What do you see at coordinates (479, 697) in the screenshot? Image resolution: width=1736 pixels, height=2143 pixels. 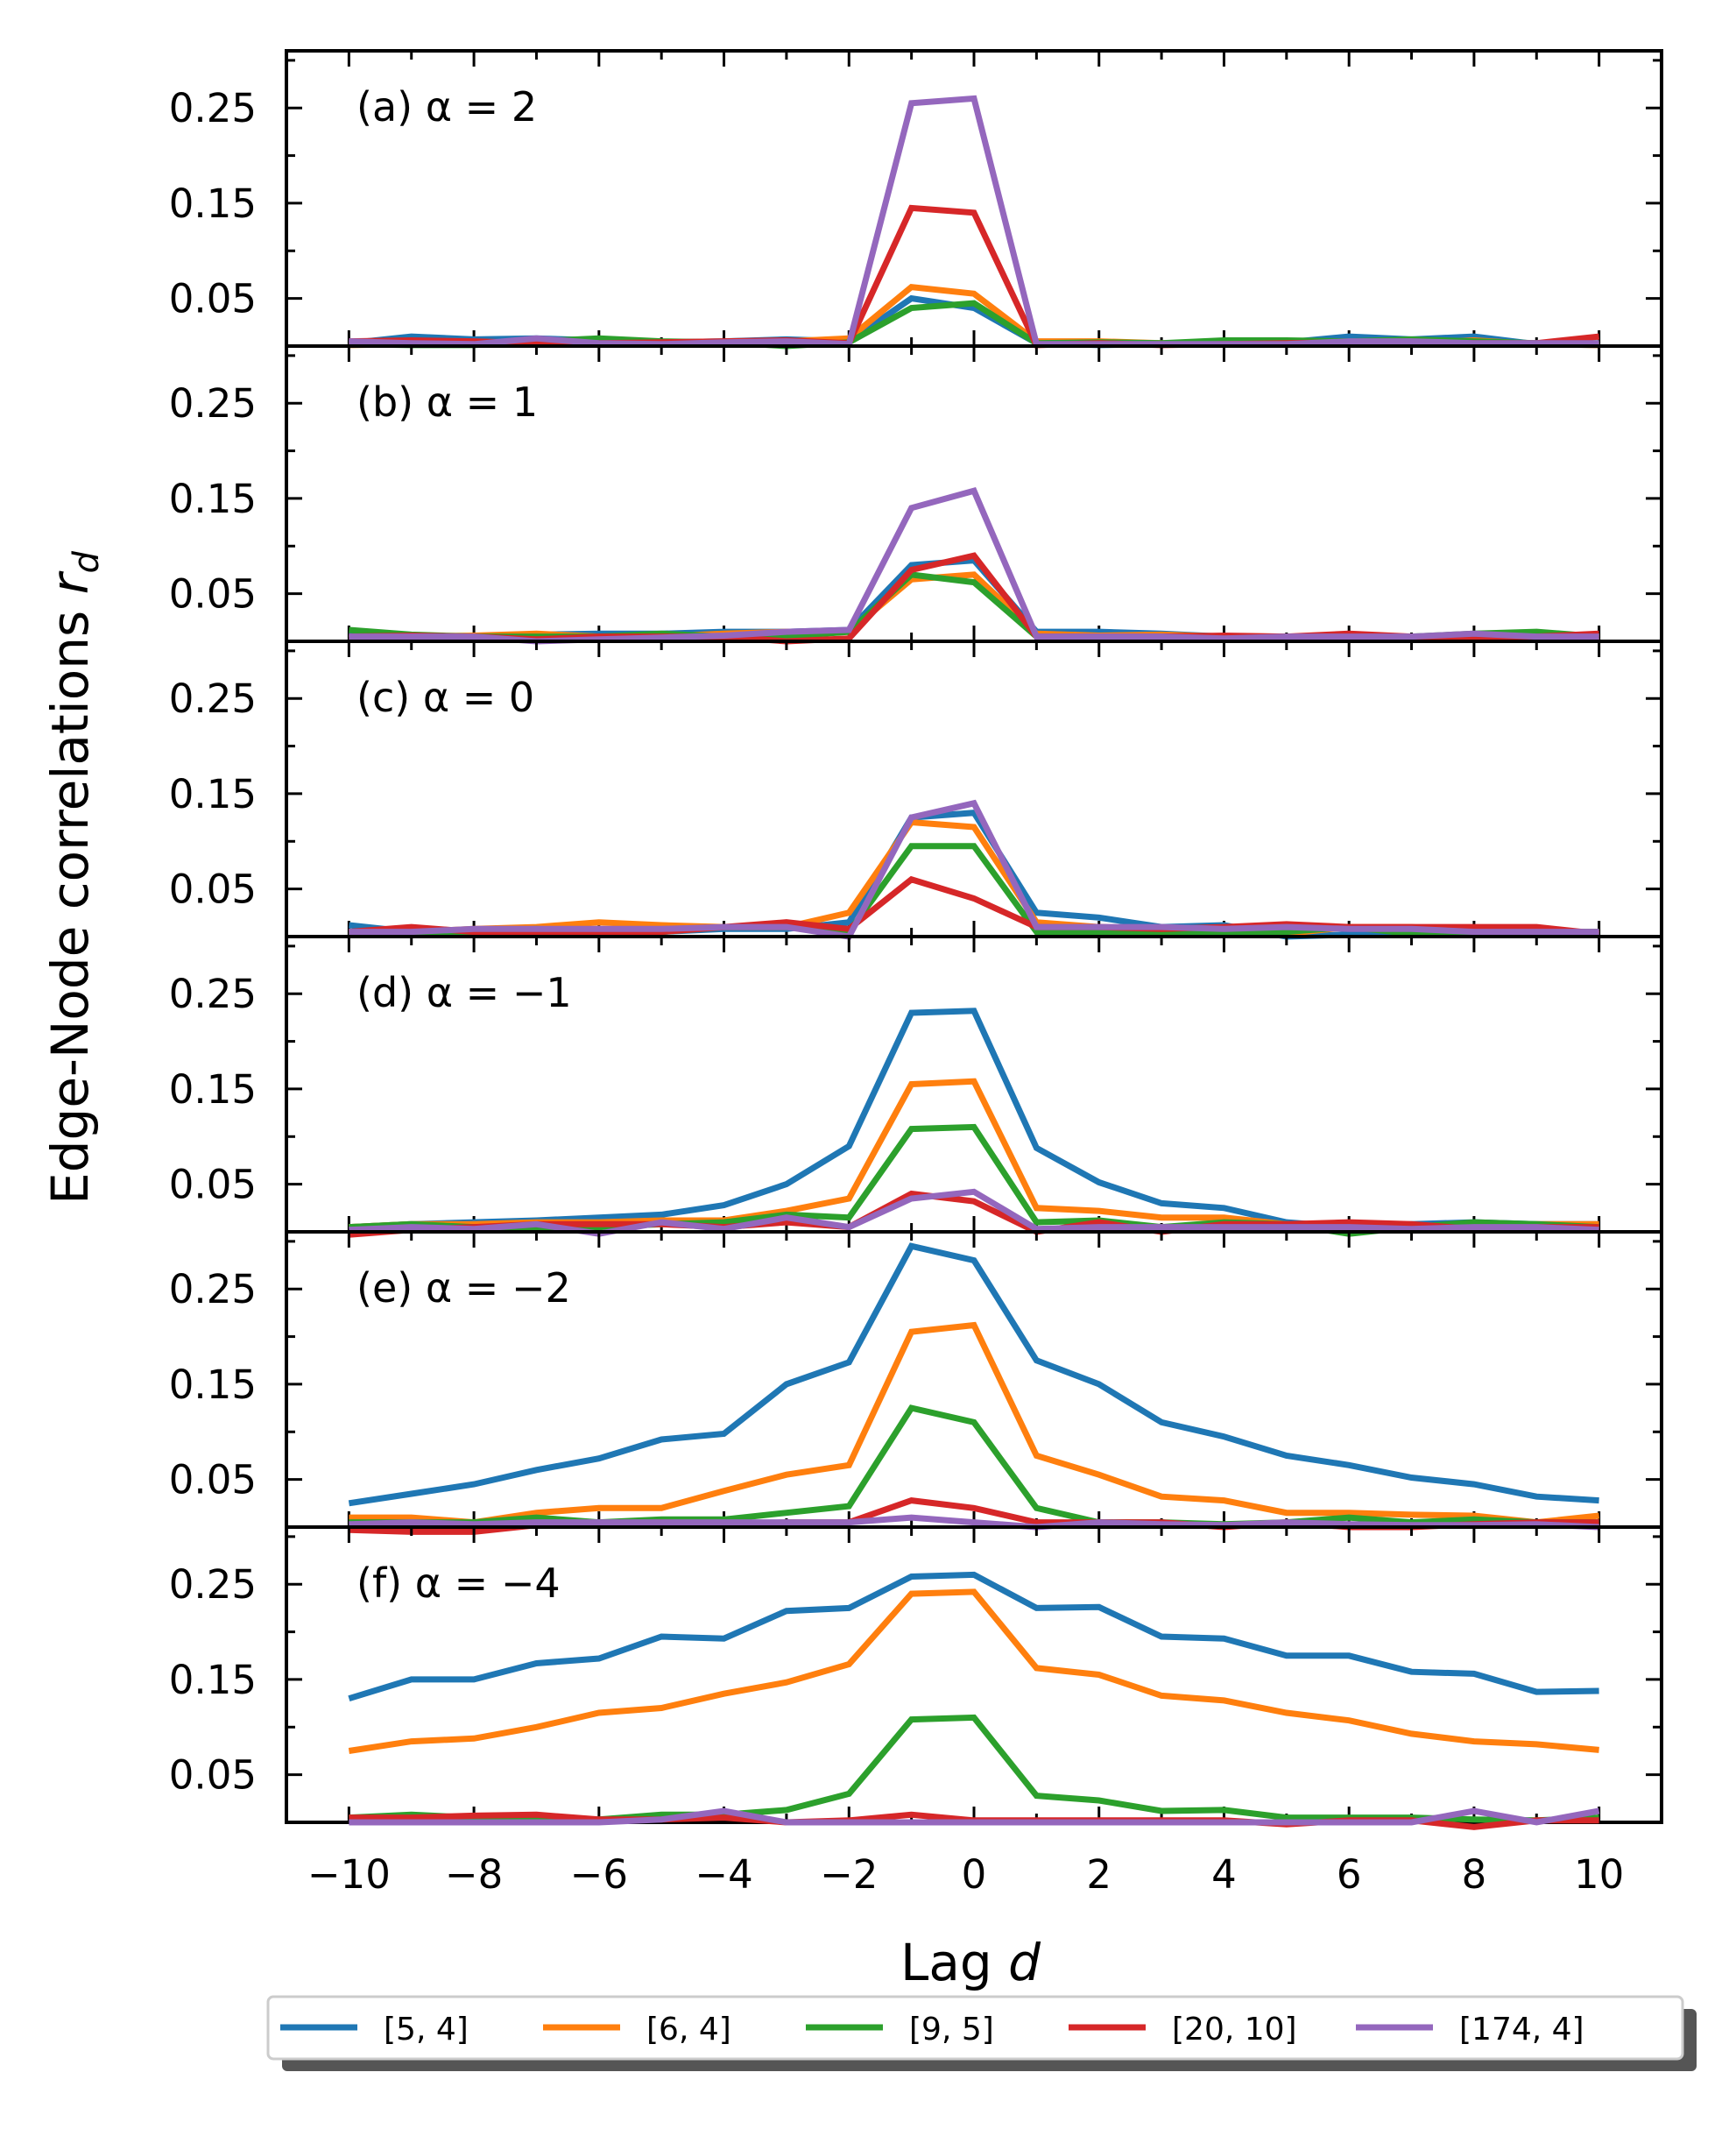 I see `panel-label-alpha: α = 0` at bounding box center [479, 697].